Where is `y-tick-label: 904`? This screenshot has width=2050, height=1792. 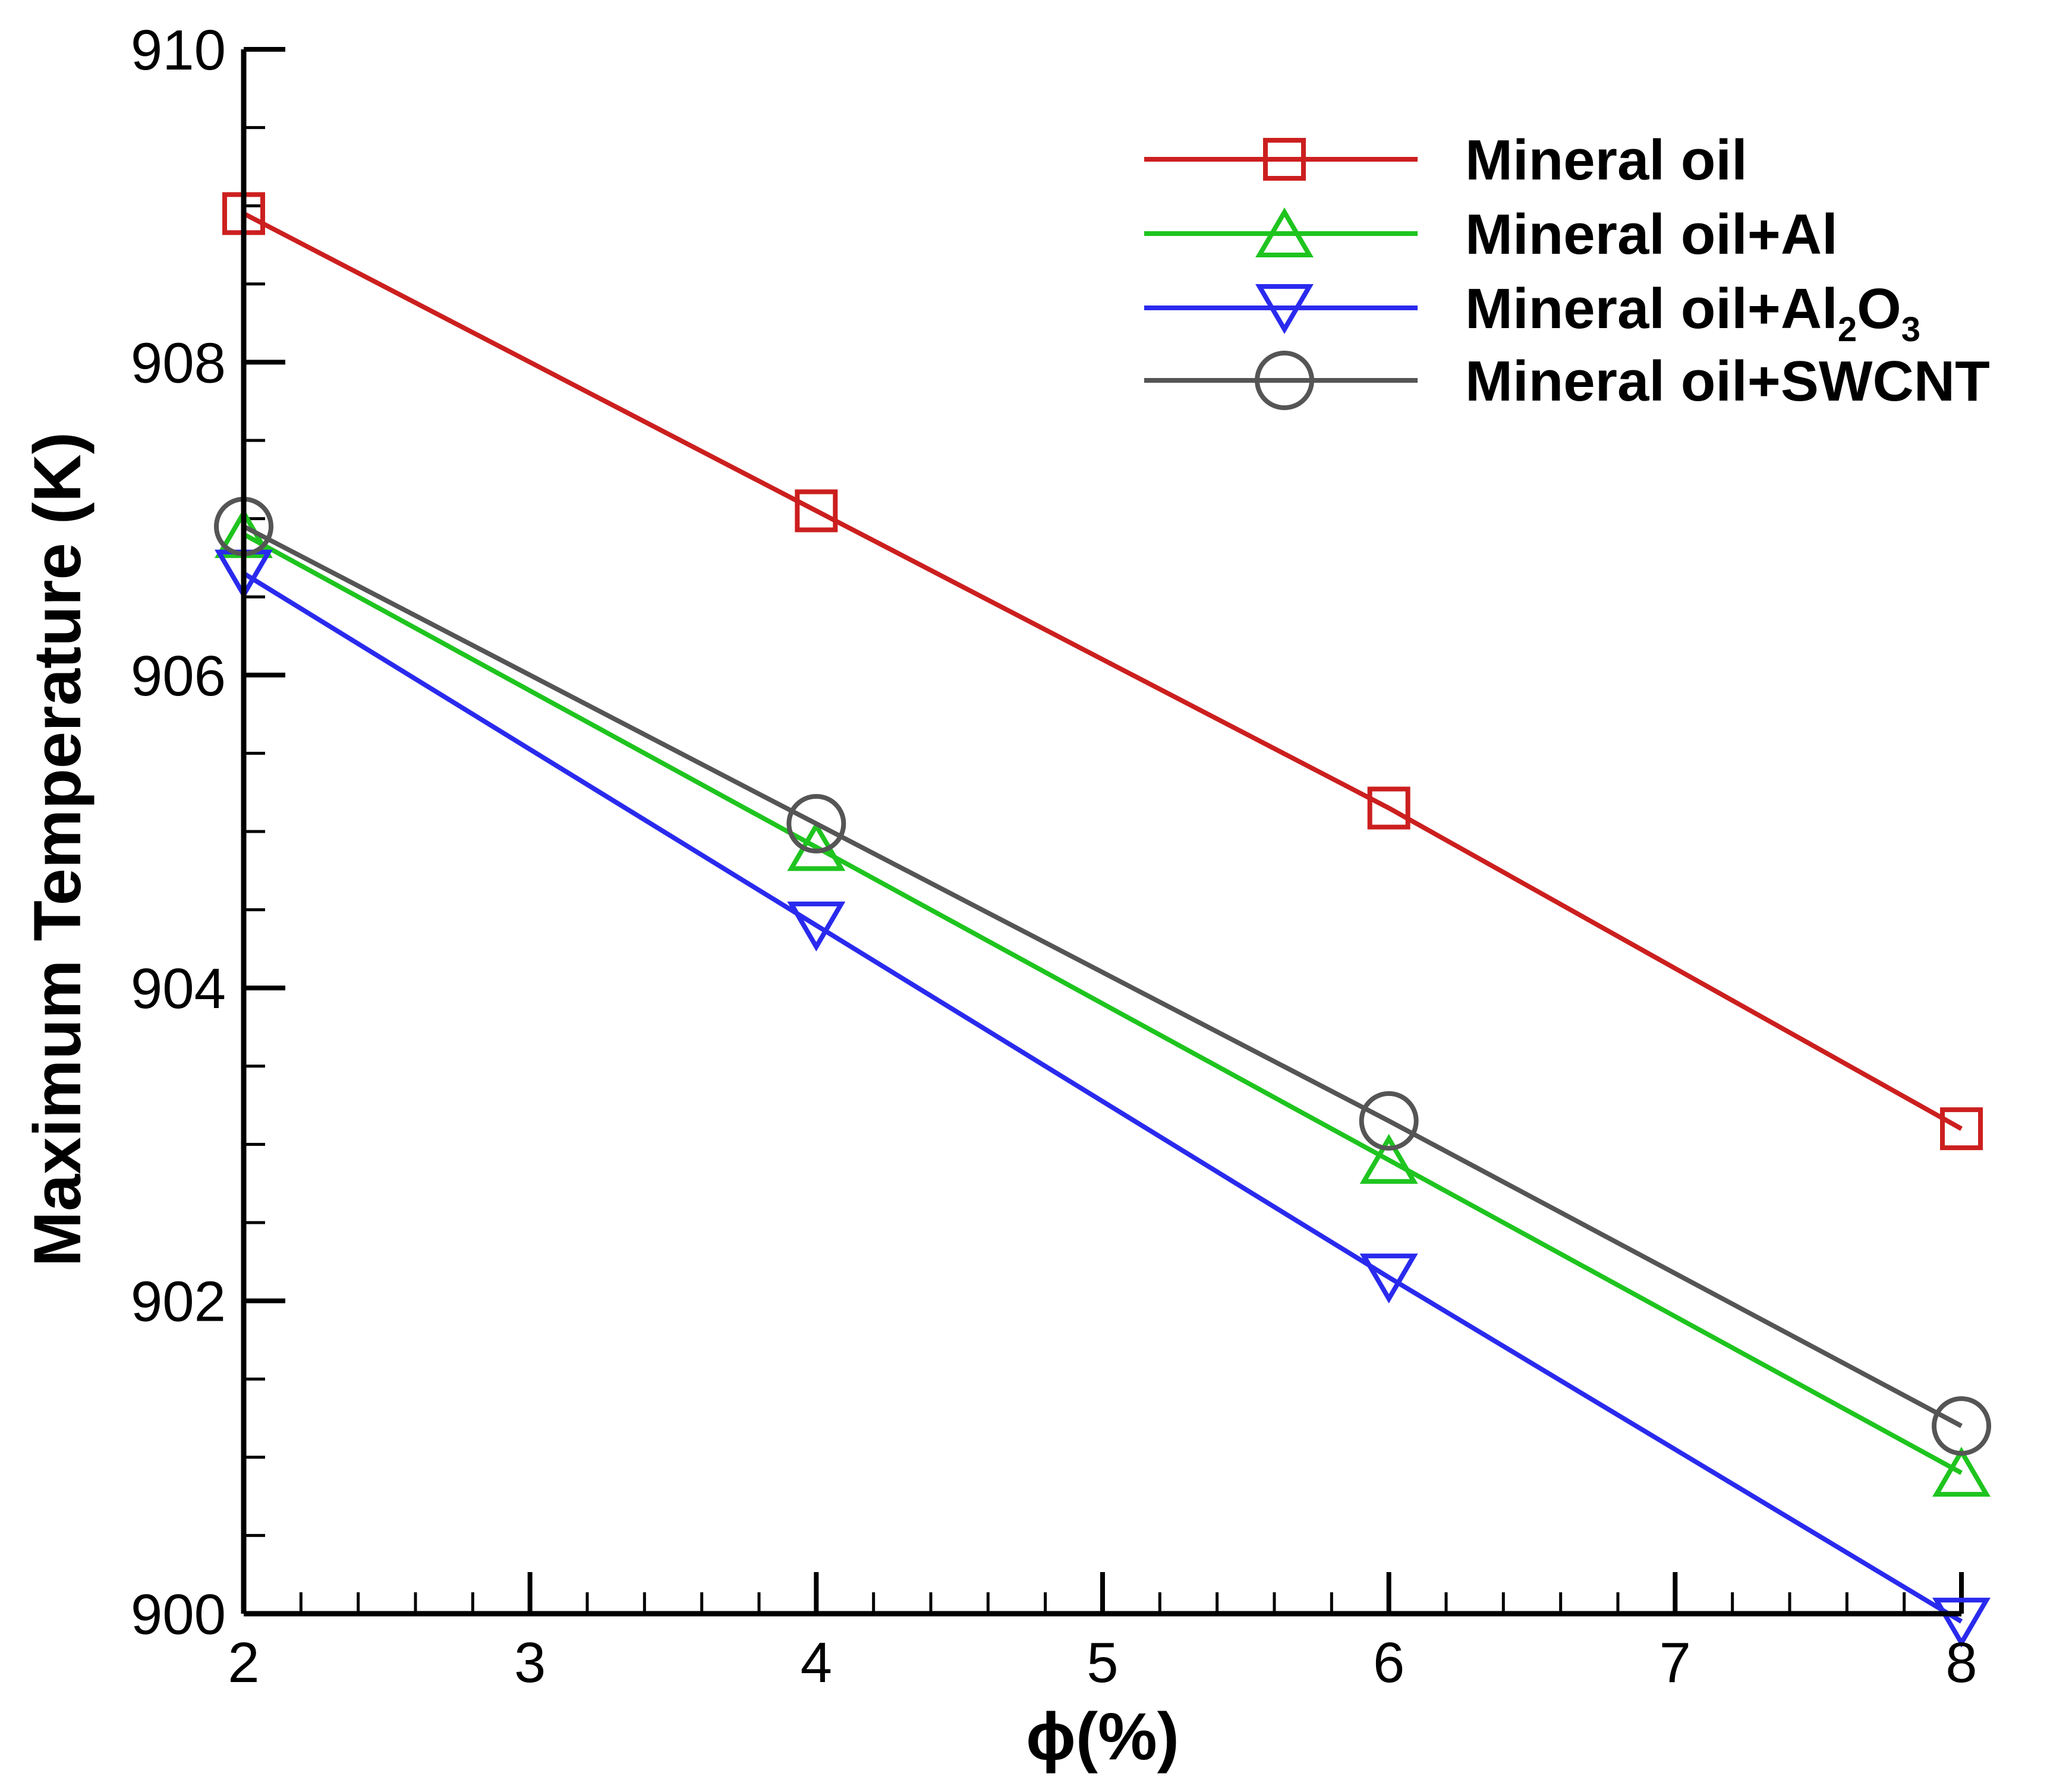
y-tick-label: 904 is located at coordinates (179, 989).